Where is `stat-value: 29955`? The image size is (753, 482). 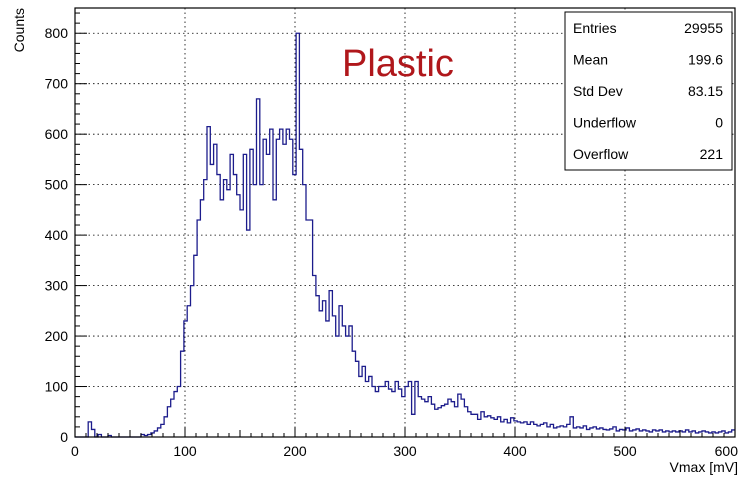 stat-value: 29955 is located at coordinates (703, 28).